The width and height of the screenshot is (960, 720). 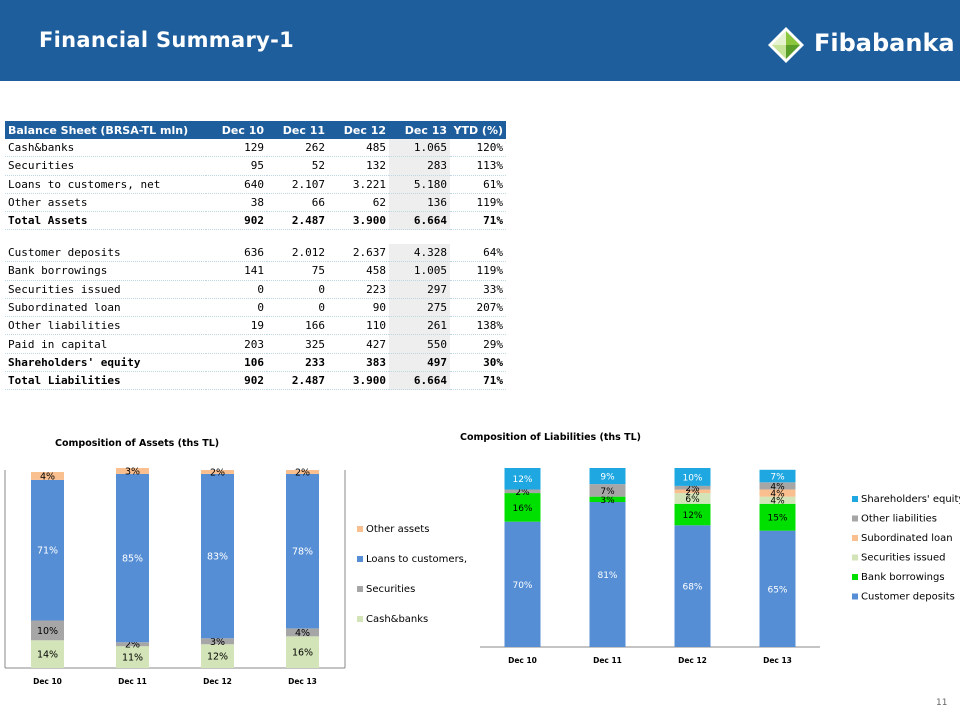 What do you see at coordinates (105, 363) in the screenshot?
I see `row-label: Shareholders' equity` at bounding box center [105, 363].